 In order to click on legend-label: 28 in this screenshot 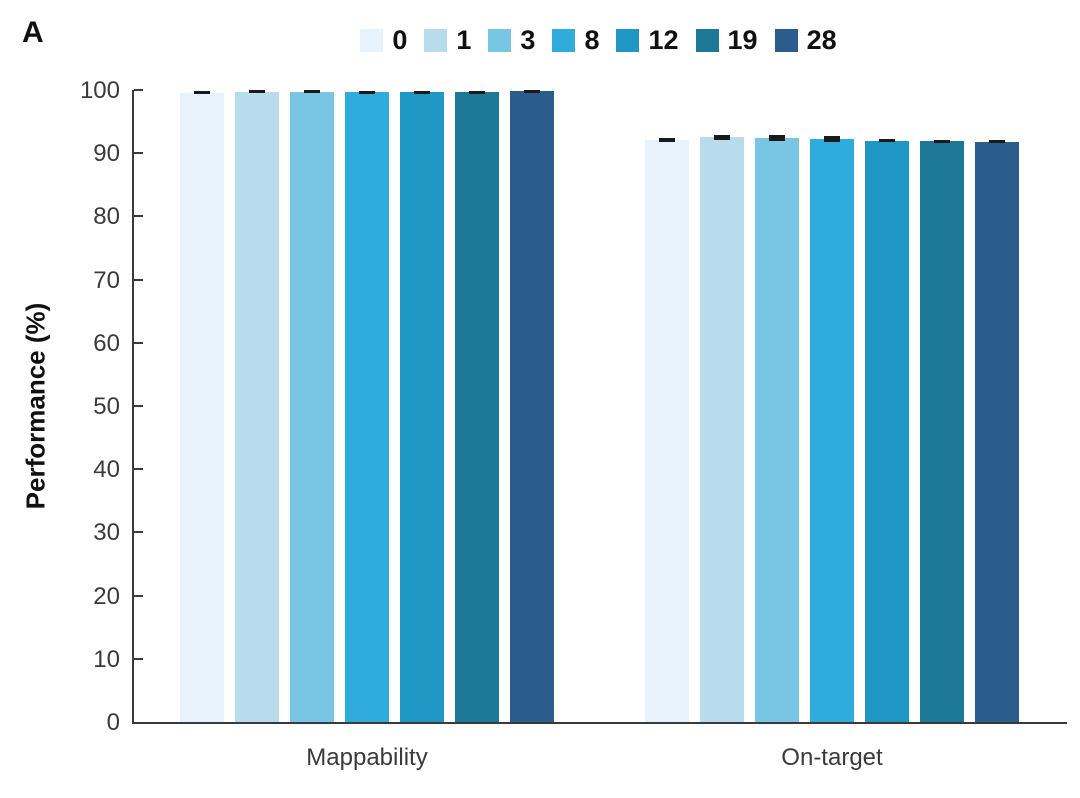, I will do `click(821, 39)`.